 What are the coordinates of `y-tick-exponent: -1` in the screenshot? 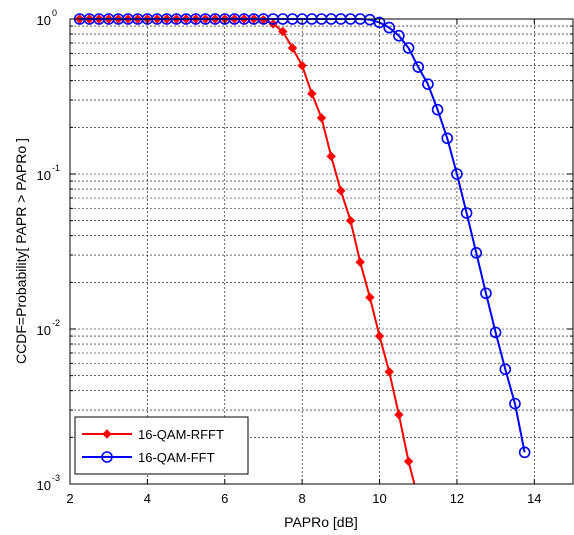 It's located at (56, 168).